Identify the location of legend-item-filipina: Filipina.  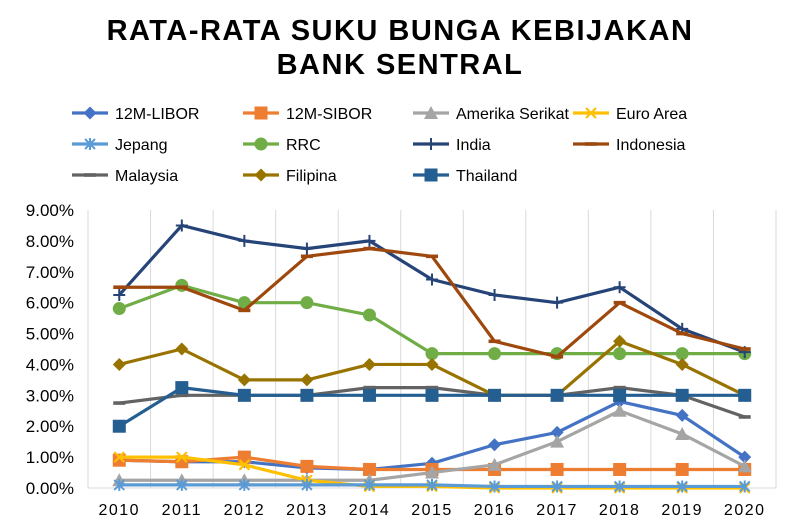
(290, 176).